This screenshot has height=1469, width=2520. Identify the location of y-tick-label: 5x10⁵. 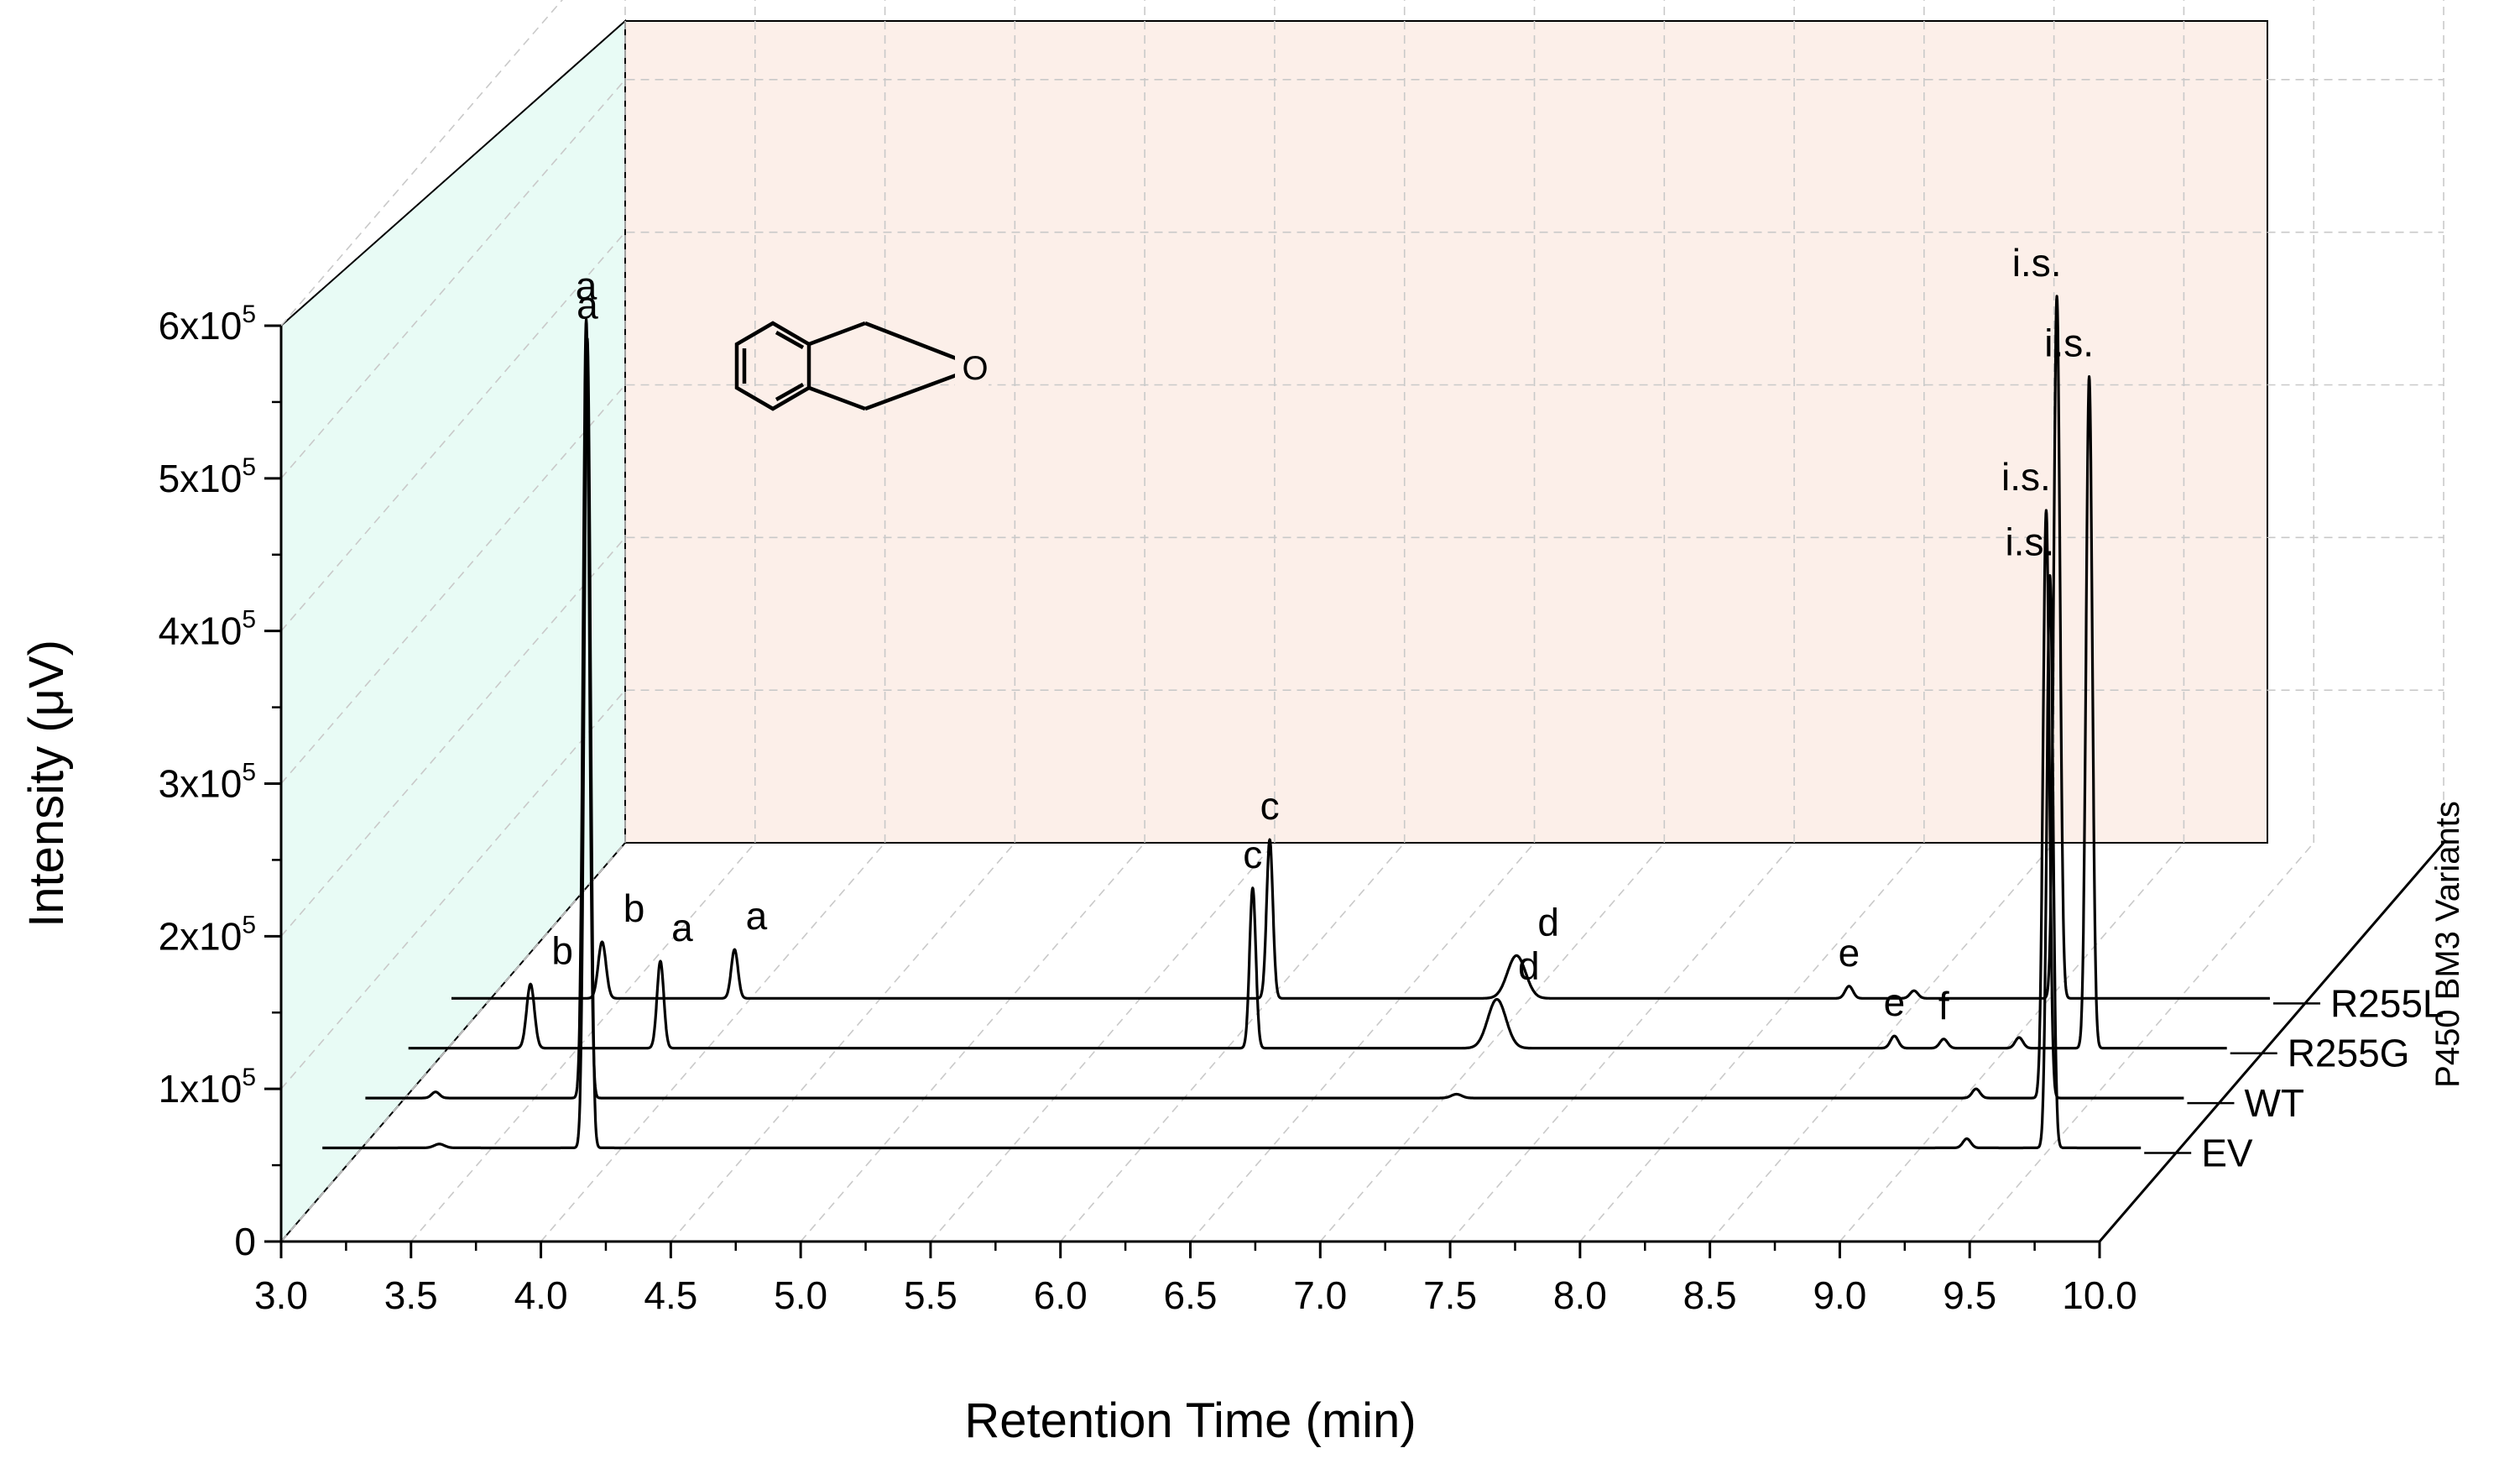
(207, 476).